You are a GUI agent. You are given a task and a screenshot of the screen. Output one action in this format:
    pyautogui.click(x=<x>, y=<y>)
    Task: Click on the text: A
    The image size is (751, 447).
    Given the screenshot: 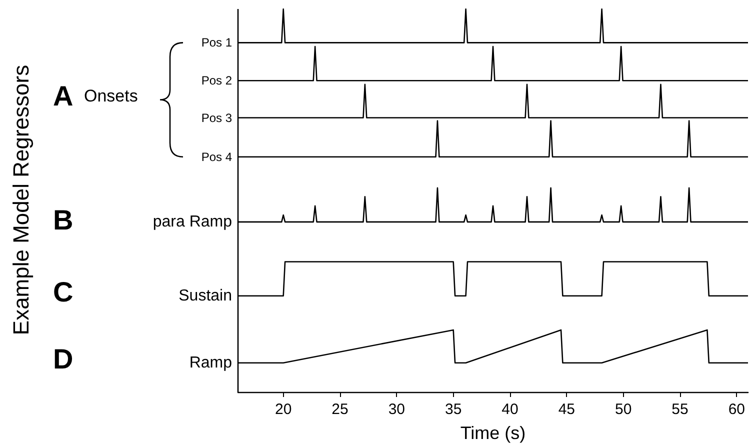 What is the action you would take?
    pyautogui.click(x=63, y=96)
    